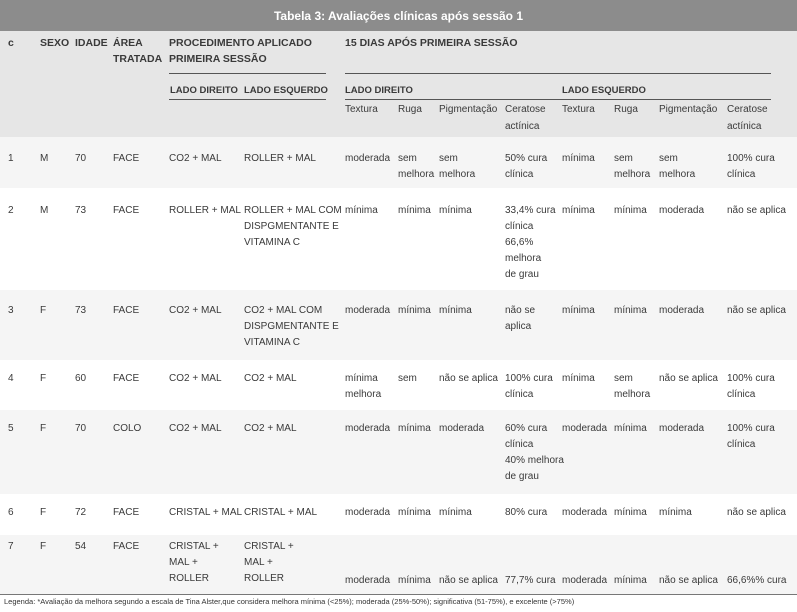 This screenshot has width=797, height=612. I want to click on header-sexo: SEXO, so click(54, 43).